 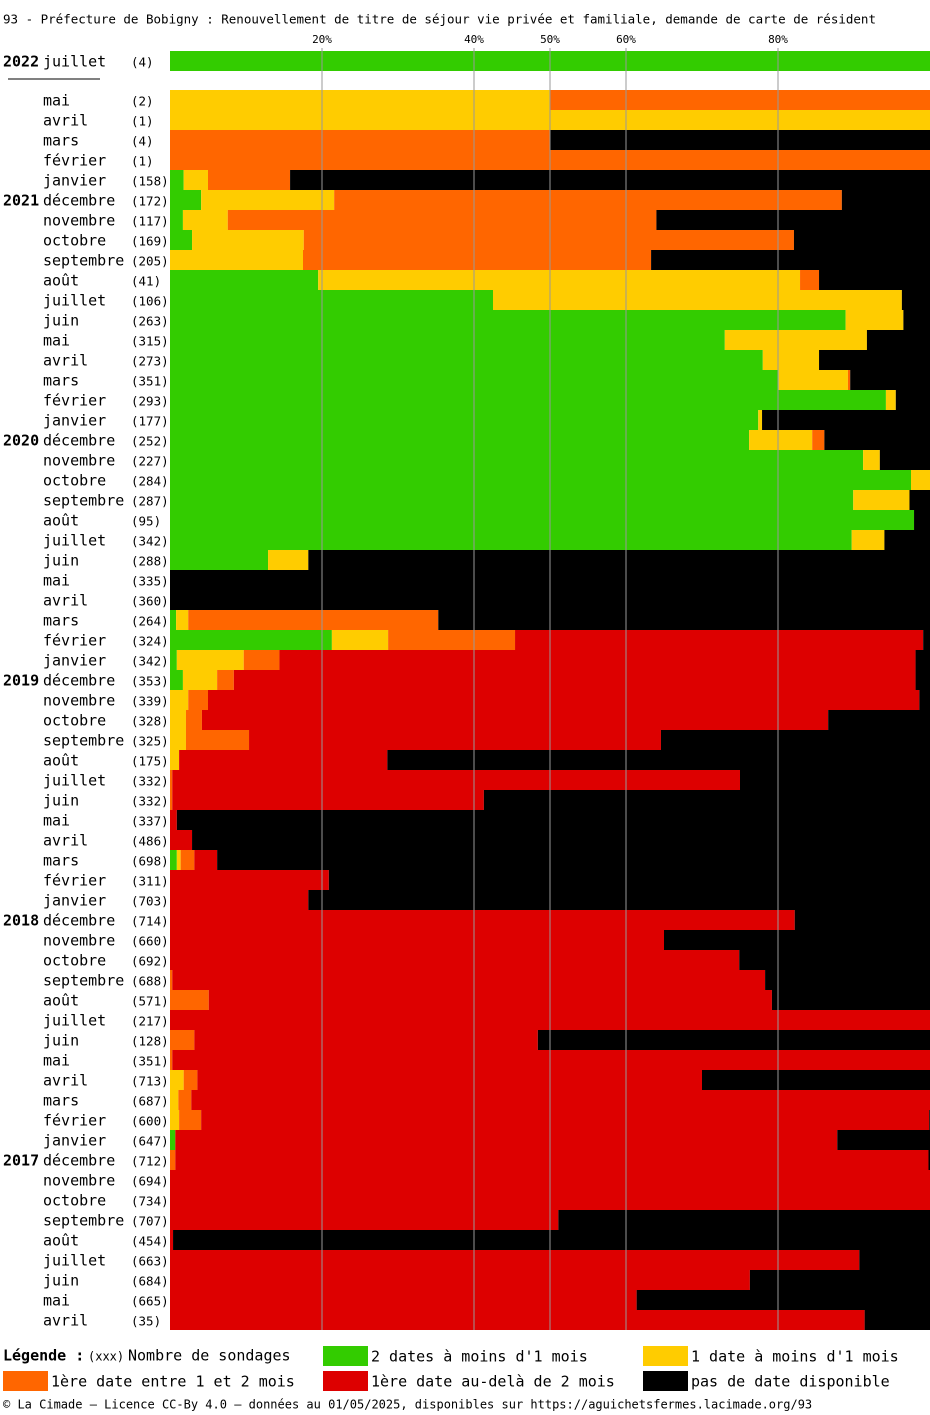 What do you see at coordinates (322, 39) in the screenshot?
I see `x-tick-label: 20%` at bounding box center [322, 39].